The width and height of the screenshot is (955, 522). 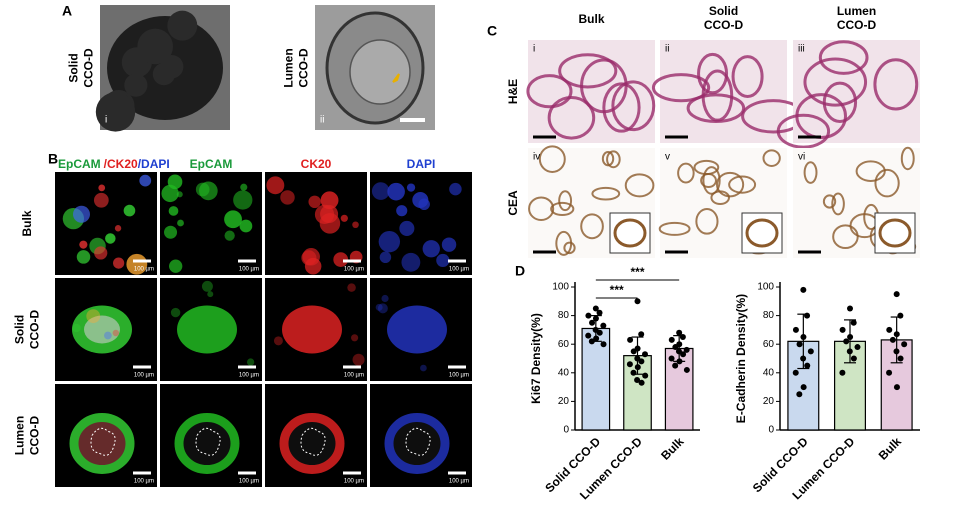 I want to click on y-tick-label: 0, so click(x=566, y=430).